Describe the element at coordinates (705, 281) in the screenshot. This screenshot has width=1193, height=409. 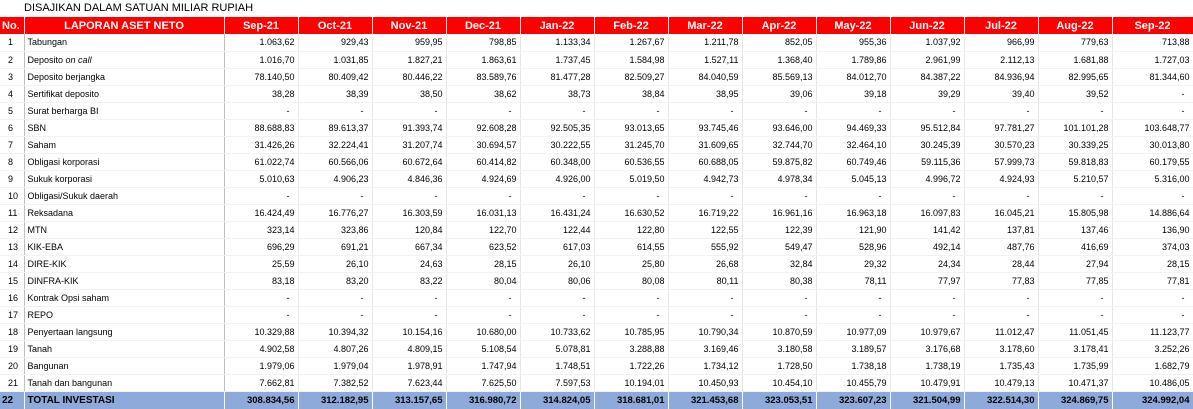
I see `value-cell: 80,11` at that location.